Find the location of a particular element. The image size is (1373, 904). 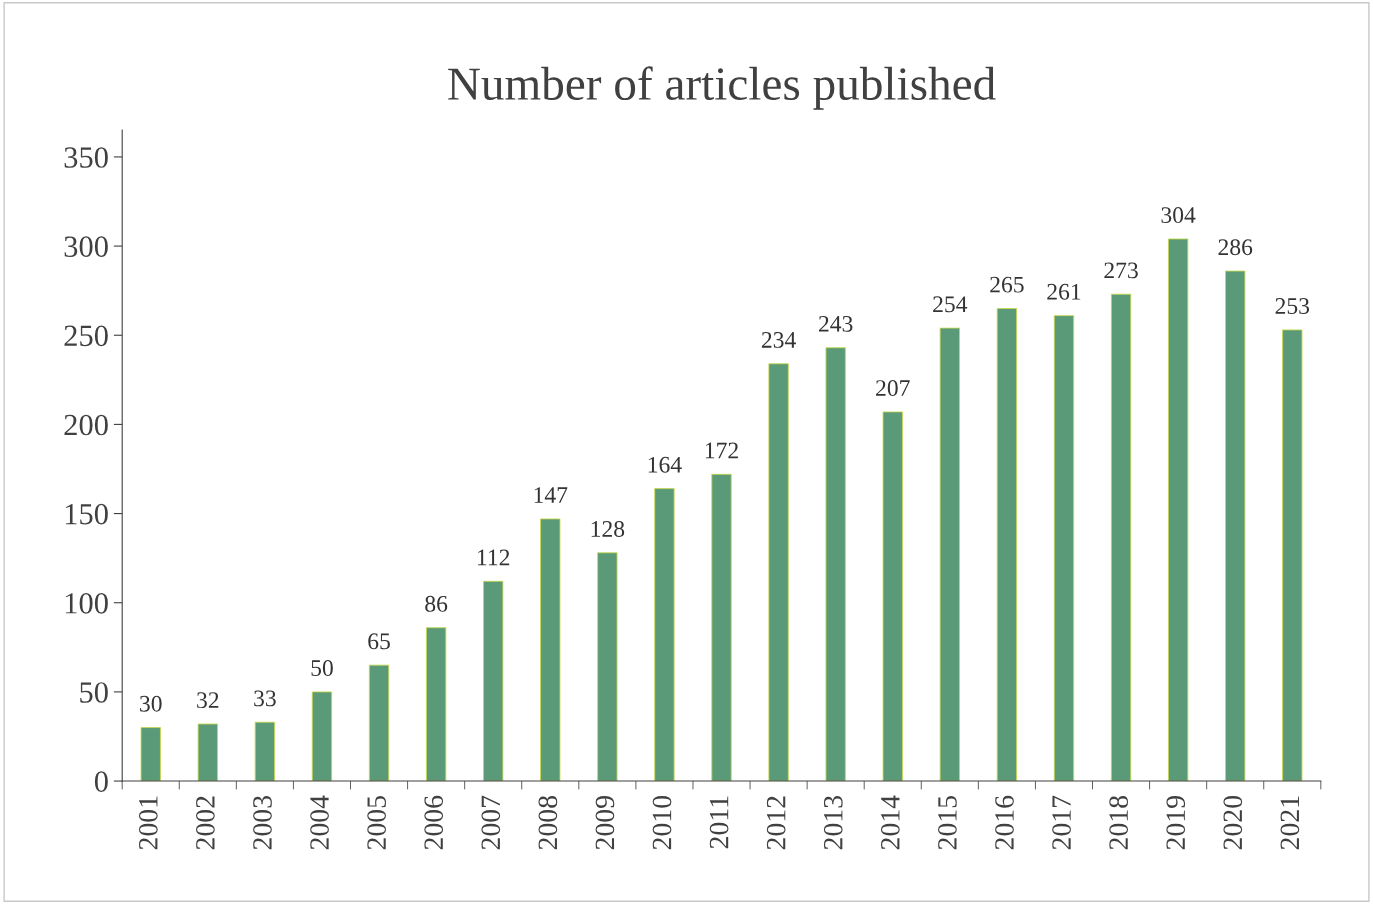

x-tick-label: 2009 is located at coordinates (605, 823).